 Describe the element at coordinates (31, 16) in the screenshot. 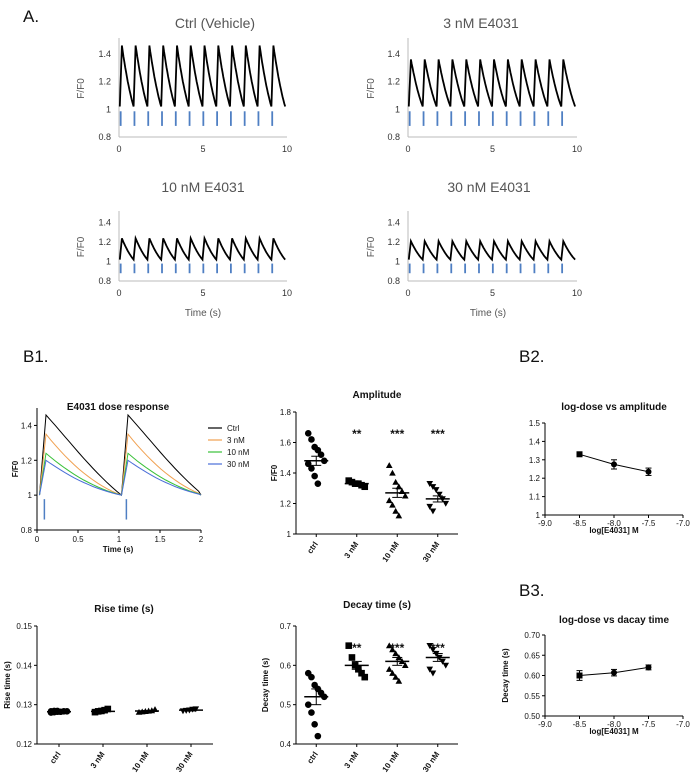

I see `panel-label-a: A.` at that location.